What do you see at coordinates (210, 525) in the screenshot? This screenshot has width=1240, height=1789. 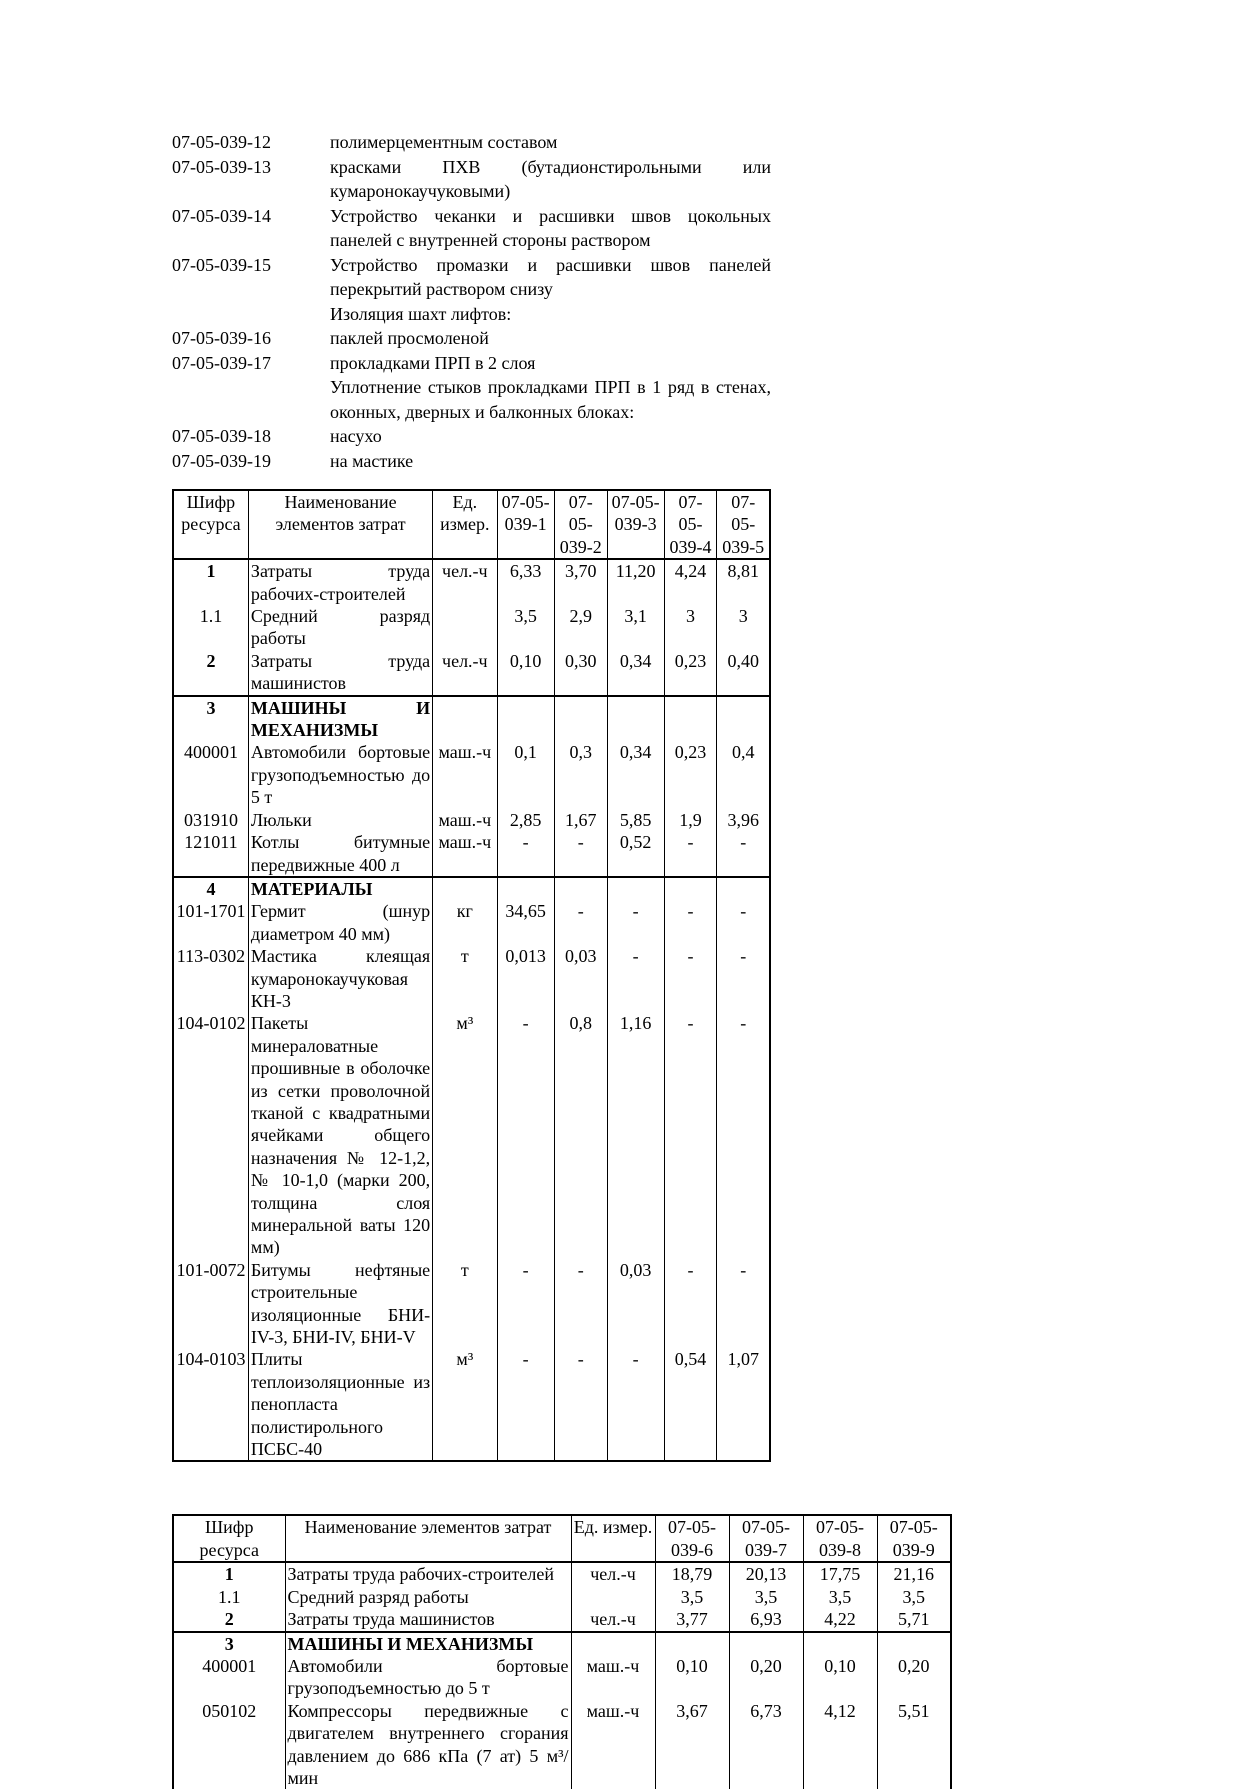 I see `header-resource-code: Шифр ресурса` at bounding box center [210, 525].